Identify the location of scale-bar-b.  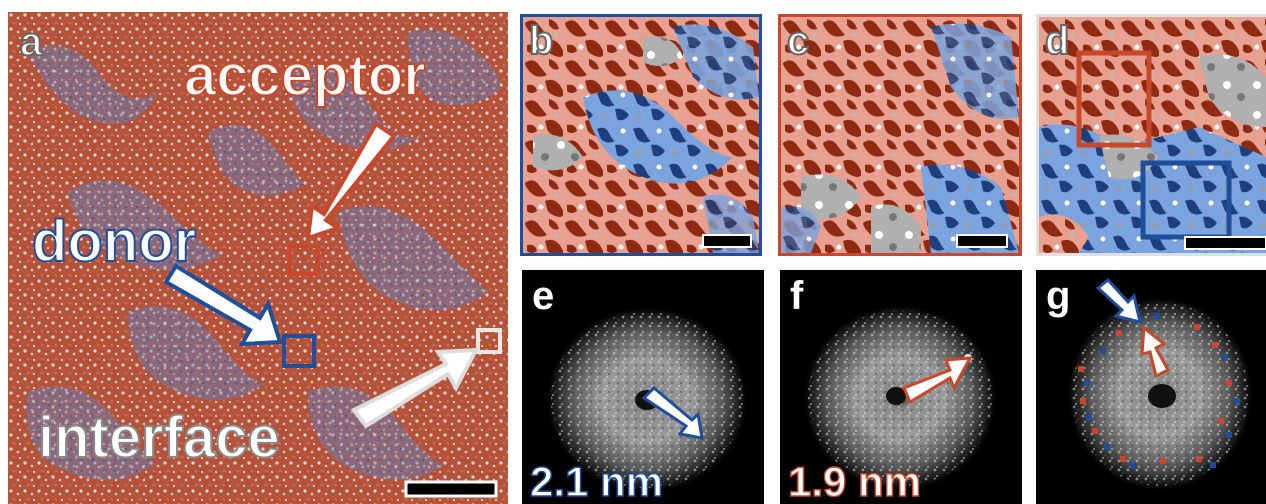
(727, 241).